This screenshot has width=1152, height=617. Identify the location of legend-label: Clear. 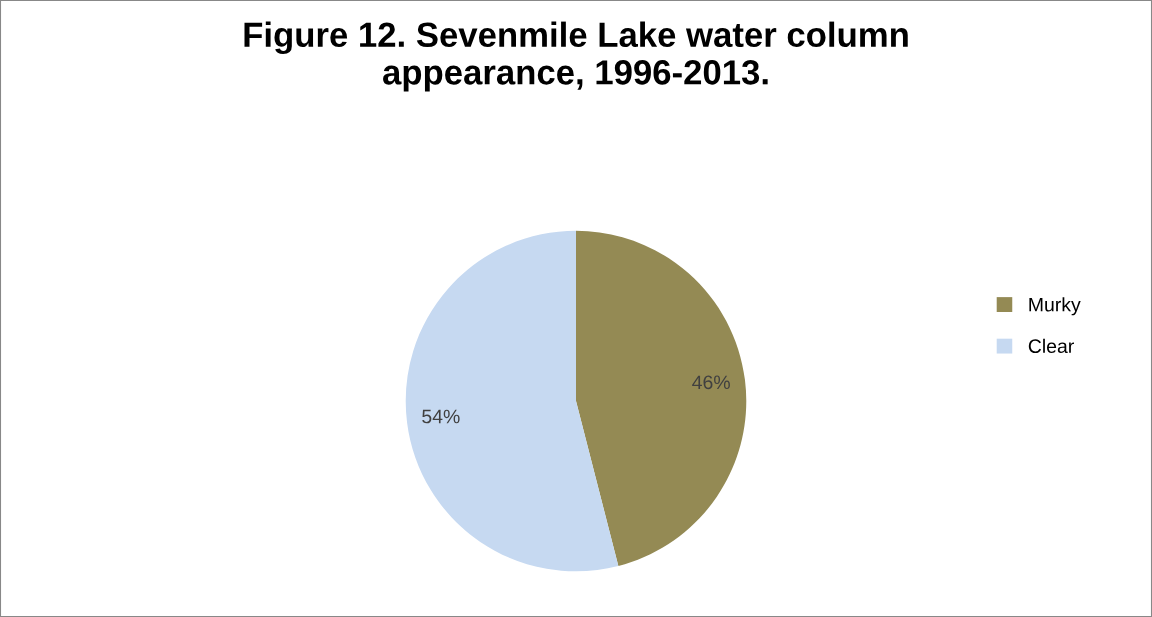
(1051, 346).